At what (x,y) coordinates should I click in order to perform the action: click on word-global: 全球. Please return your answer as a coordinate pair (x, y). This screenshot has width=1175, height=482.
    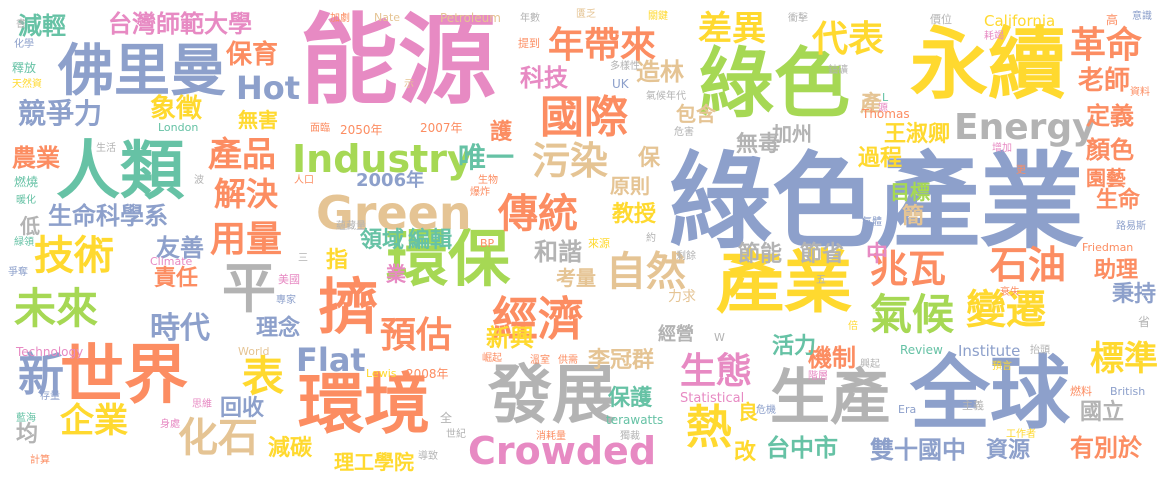
    Looking at the image, I should click on (990, 393).